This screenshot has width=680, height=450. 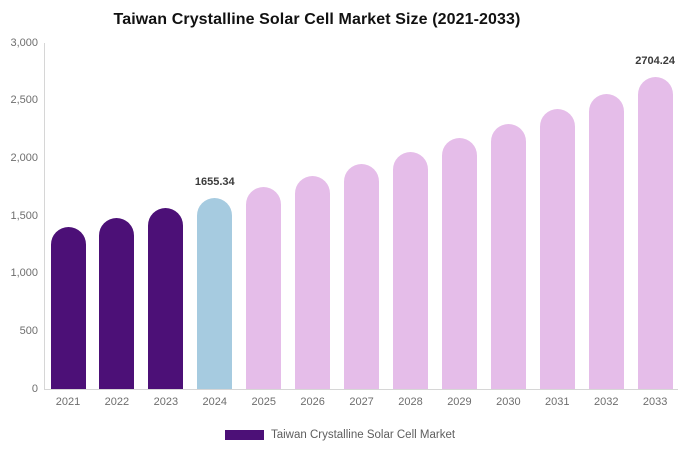 I want to click on y-axis-line, so click(x=44, y=216).